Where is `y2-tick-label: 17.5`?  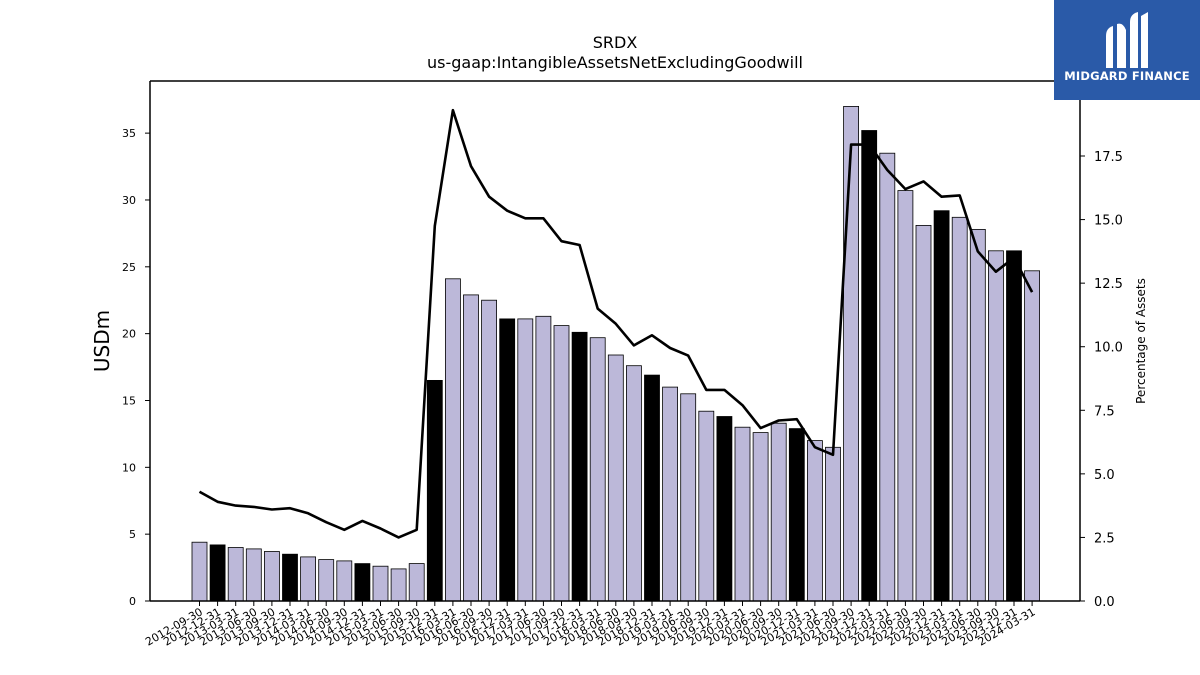
y2-tick-label: 17.5 is located at coordinates (1108, 157).